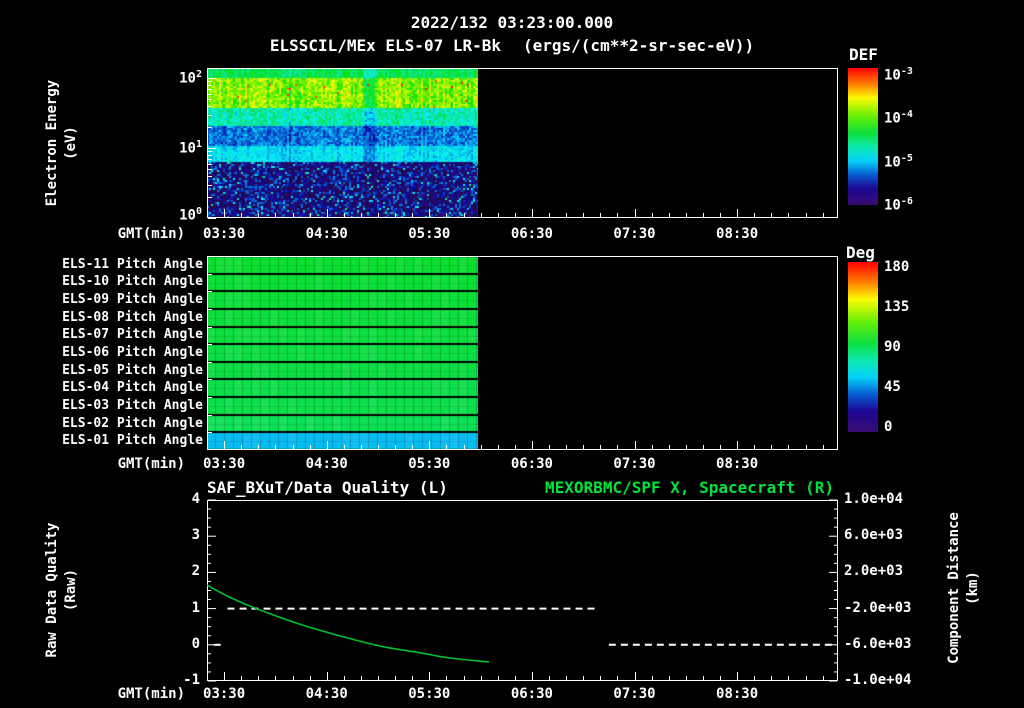 Image resolution: width=1024 pixels, height=708 pixels. Describe the element at coordinates (689, 487) in the screenshot. I see `spacecraft-series-title: MEXORBMC/SPF X, Spacecraft (R)` at that location.